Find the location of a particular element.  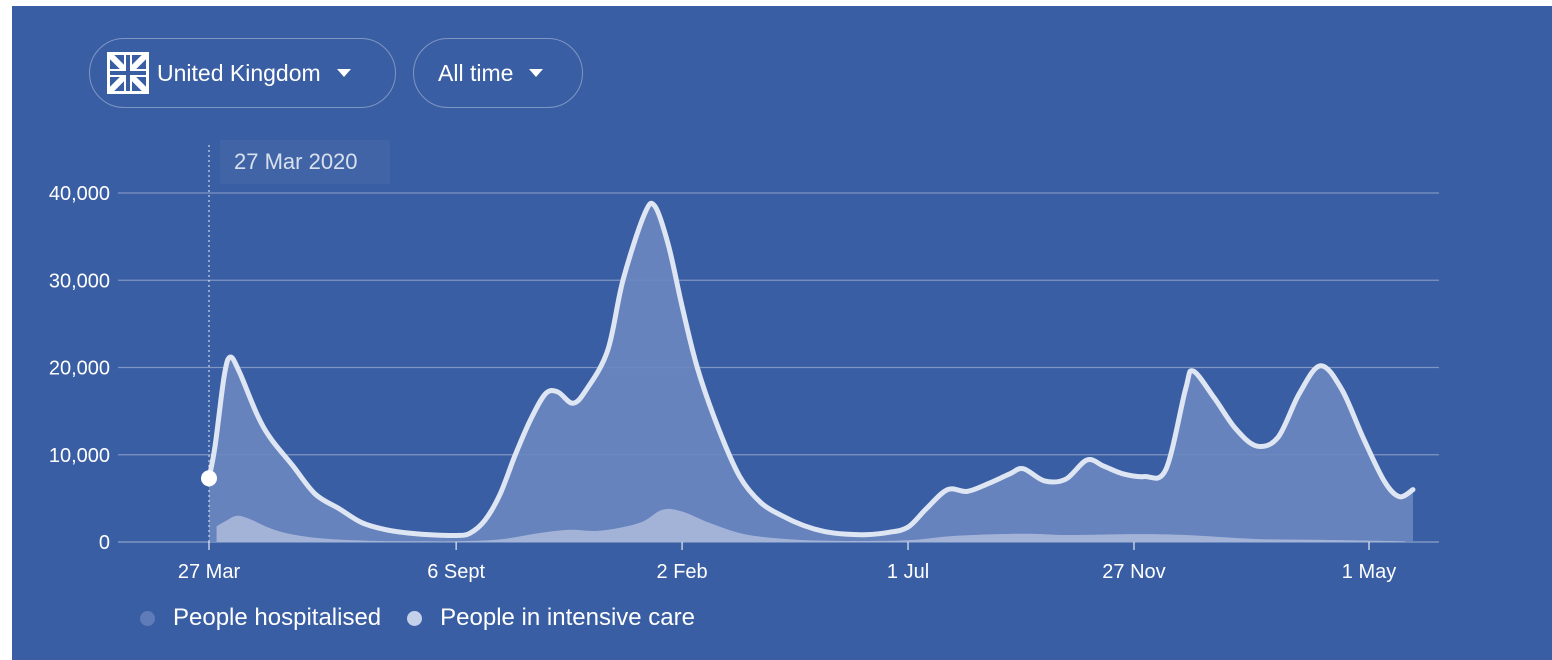

union-jack-flag-icon is located at coordinates (128, 73).